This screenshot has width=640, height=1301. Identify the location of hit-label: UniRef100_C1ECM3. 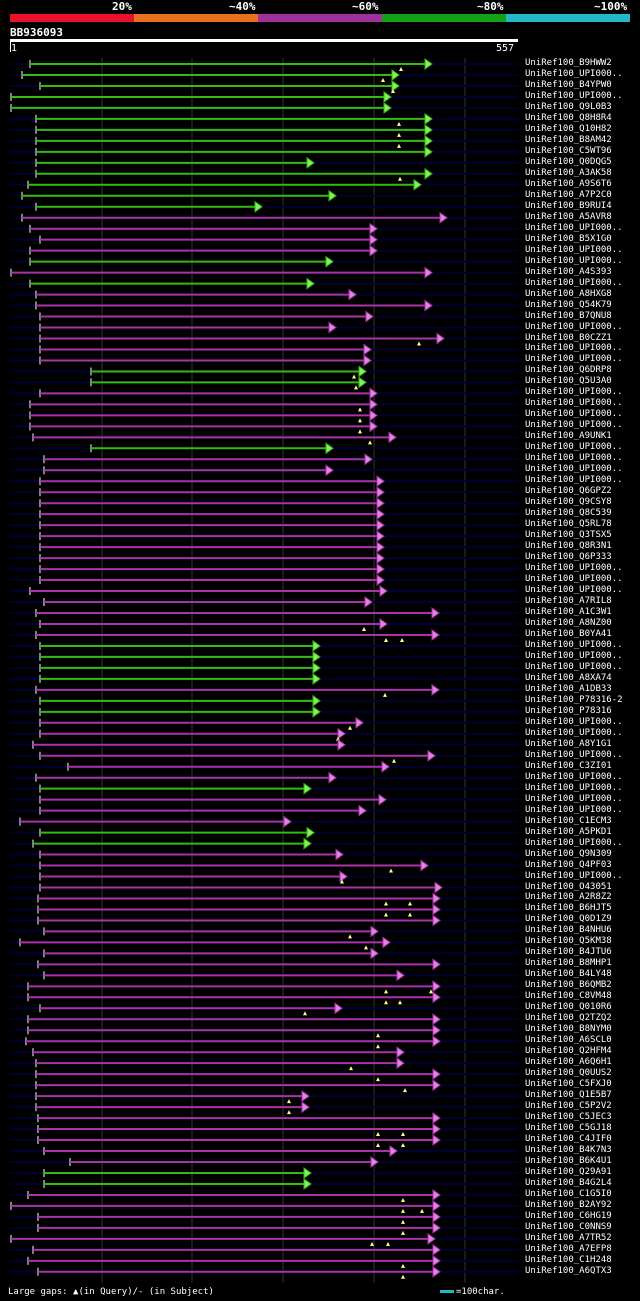
(568, 820).